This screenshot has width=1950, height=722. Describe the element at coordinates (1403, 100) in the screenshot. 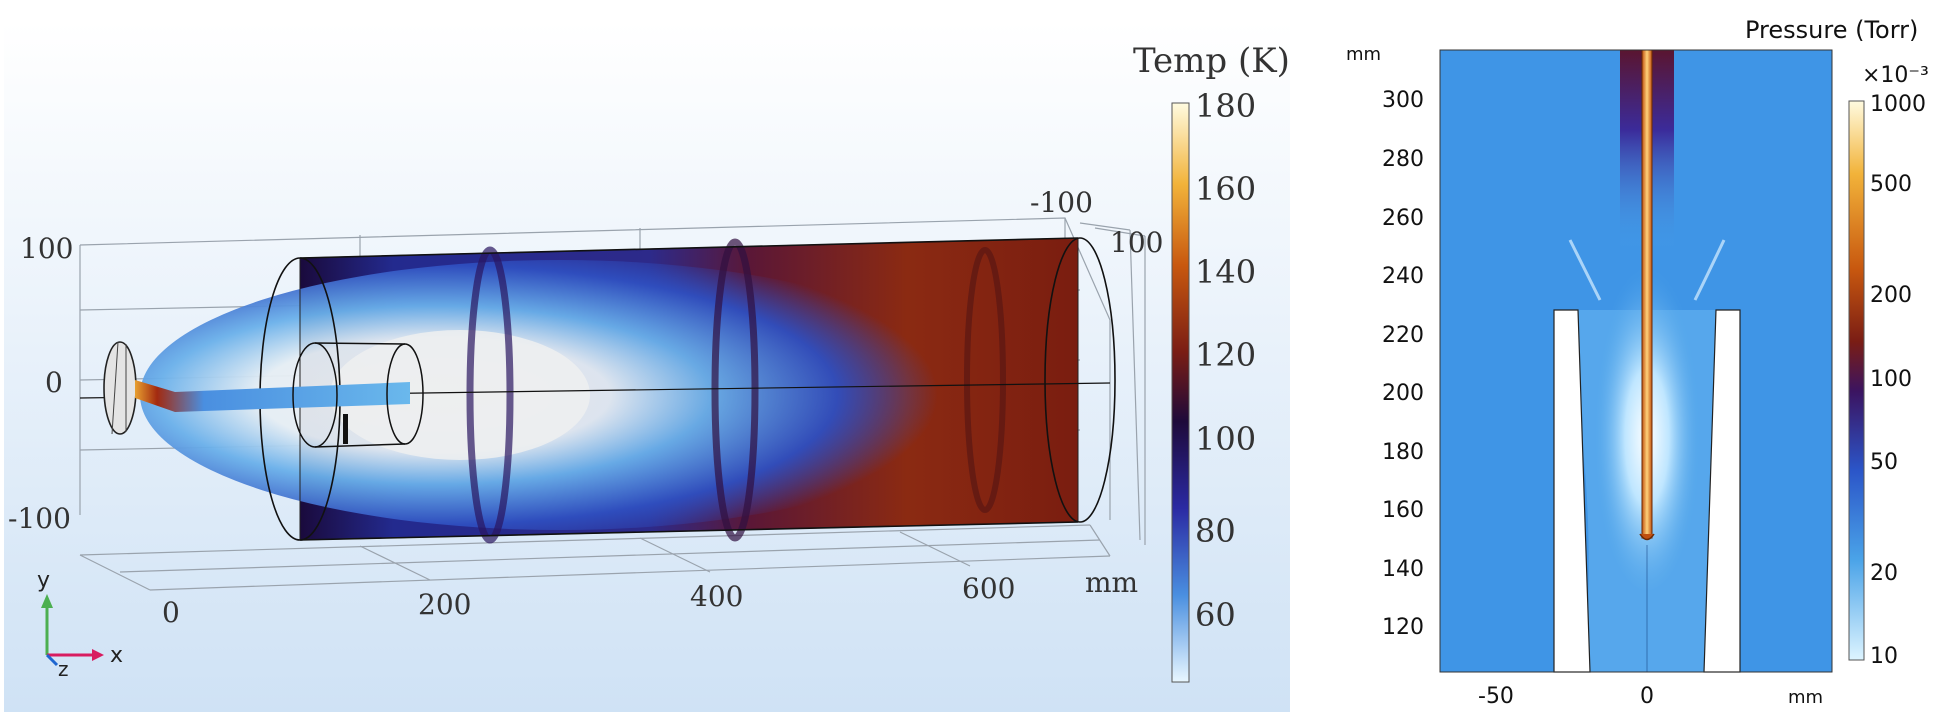

I see `p-y-tick-300: 300` at that location.